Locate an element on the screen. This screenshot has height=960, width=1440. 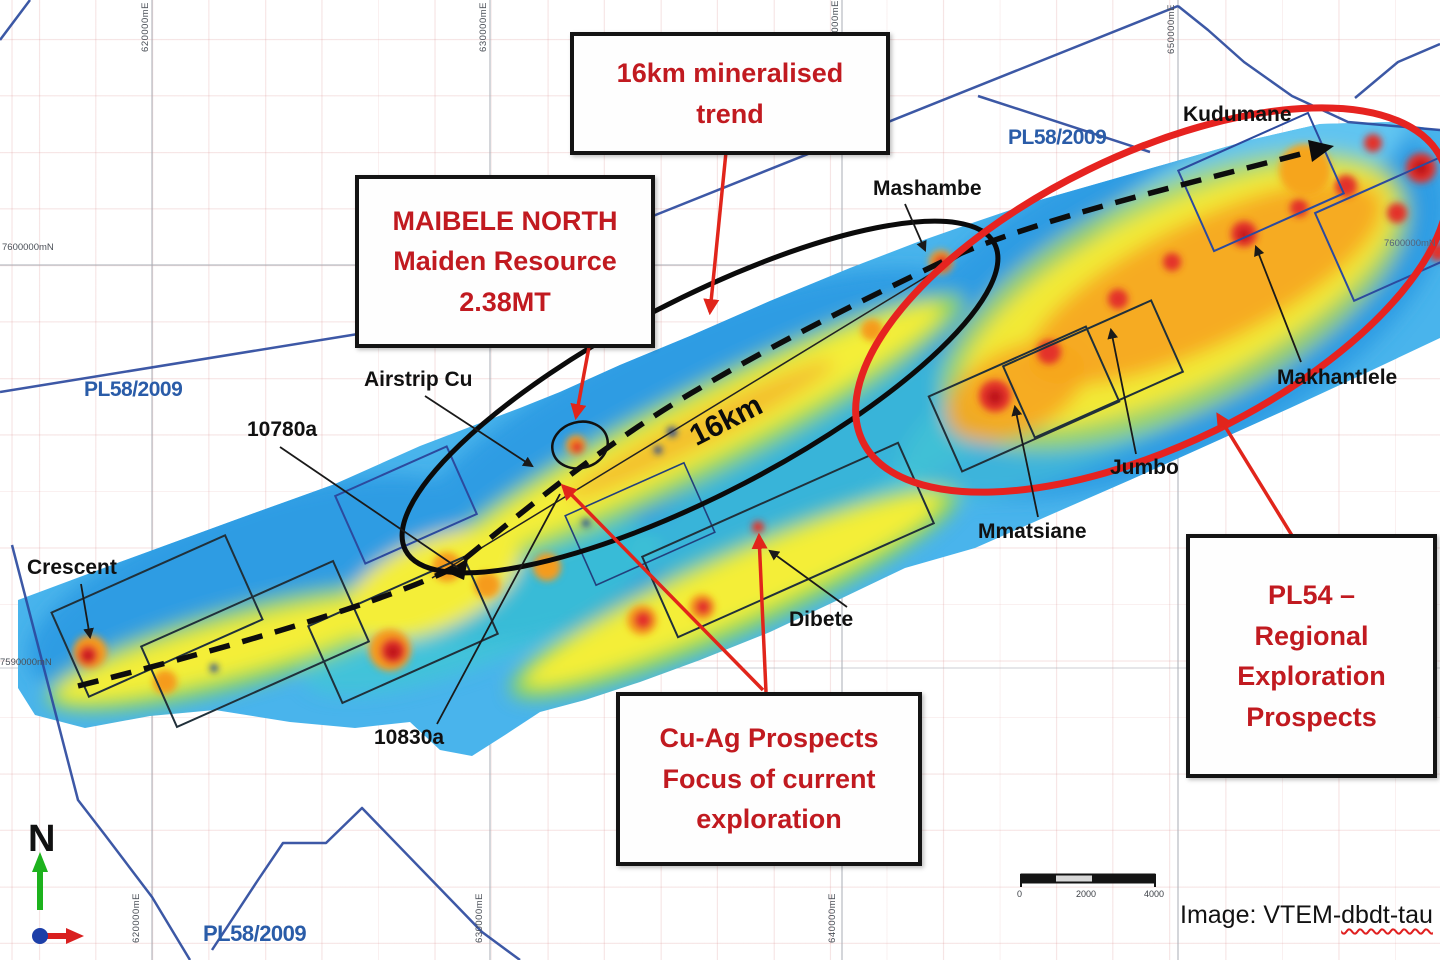
callout-pl54-regional: PL54 – Regional Exploration Prospects is located at coordinates (1311, 656).